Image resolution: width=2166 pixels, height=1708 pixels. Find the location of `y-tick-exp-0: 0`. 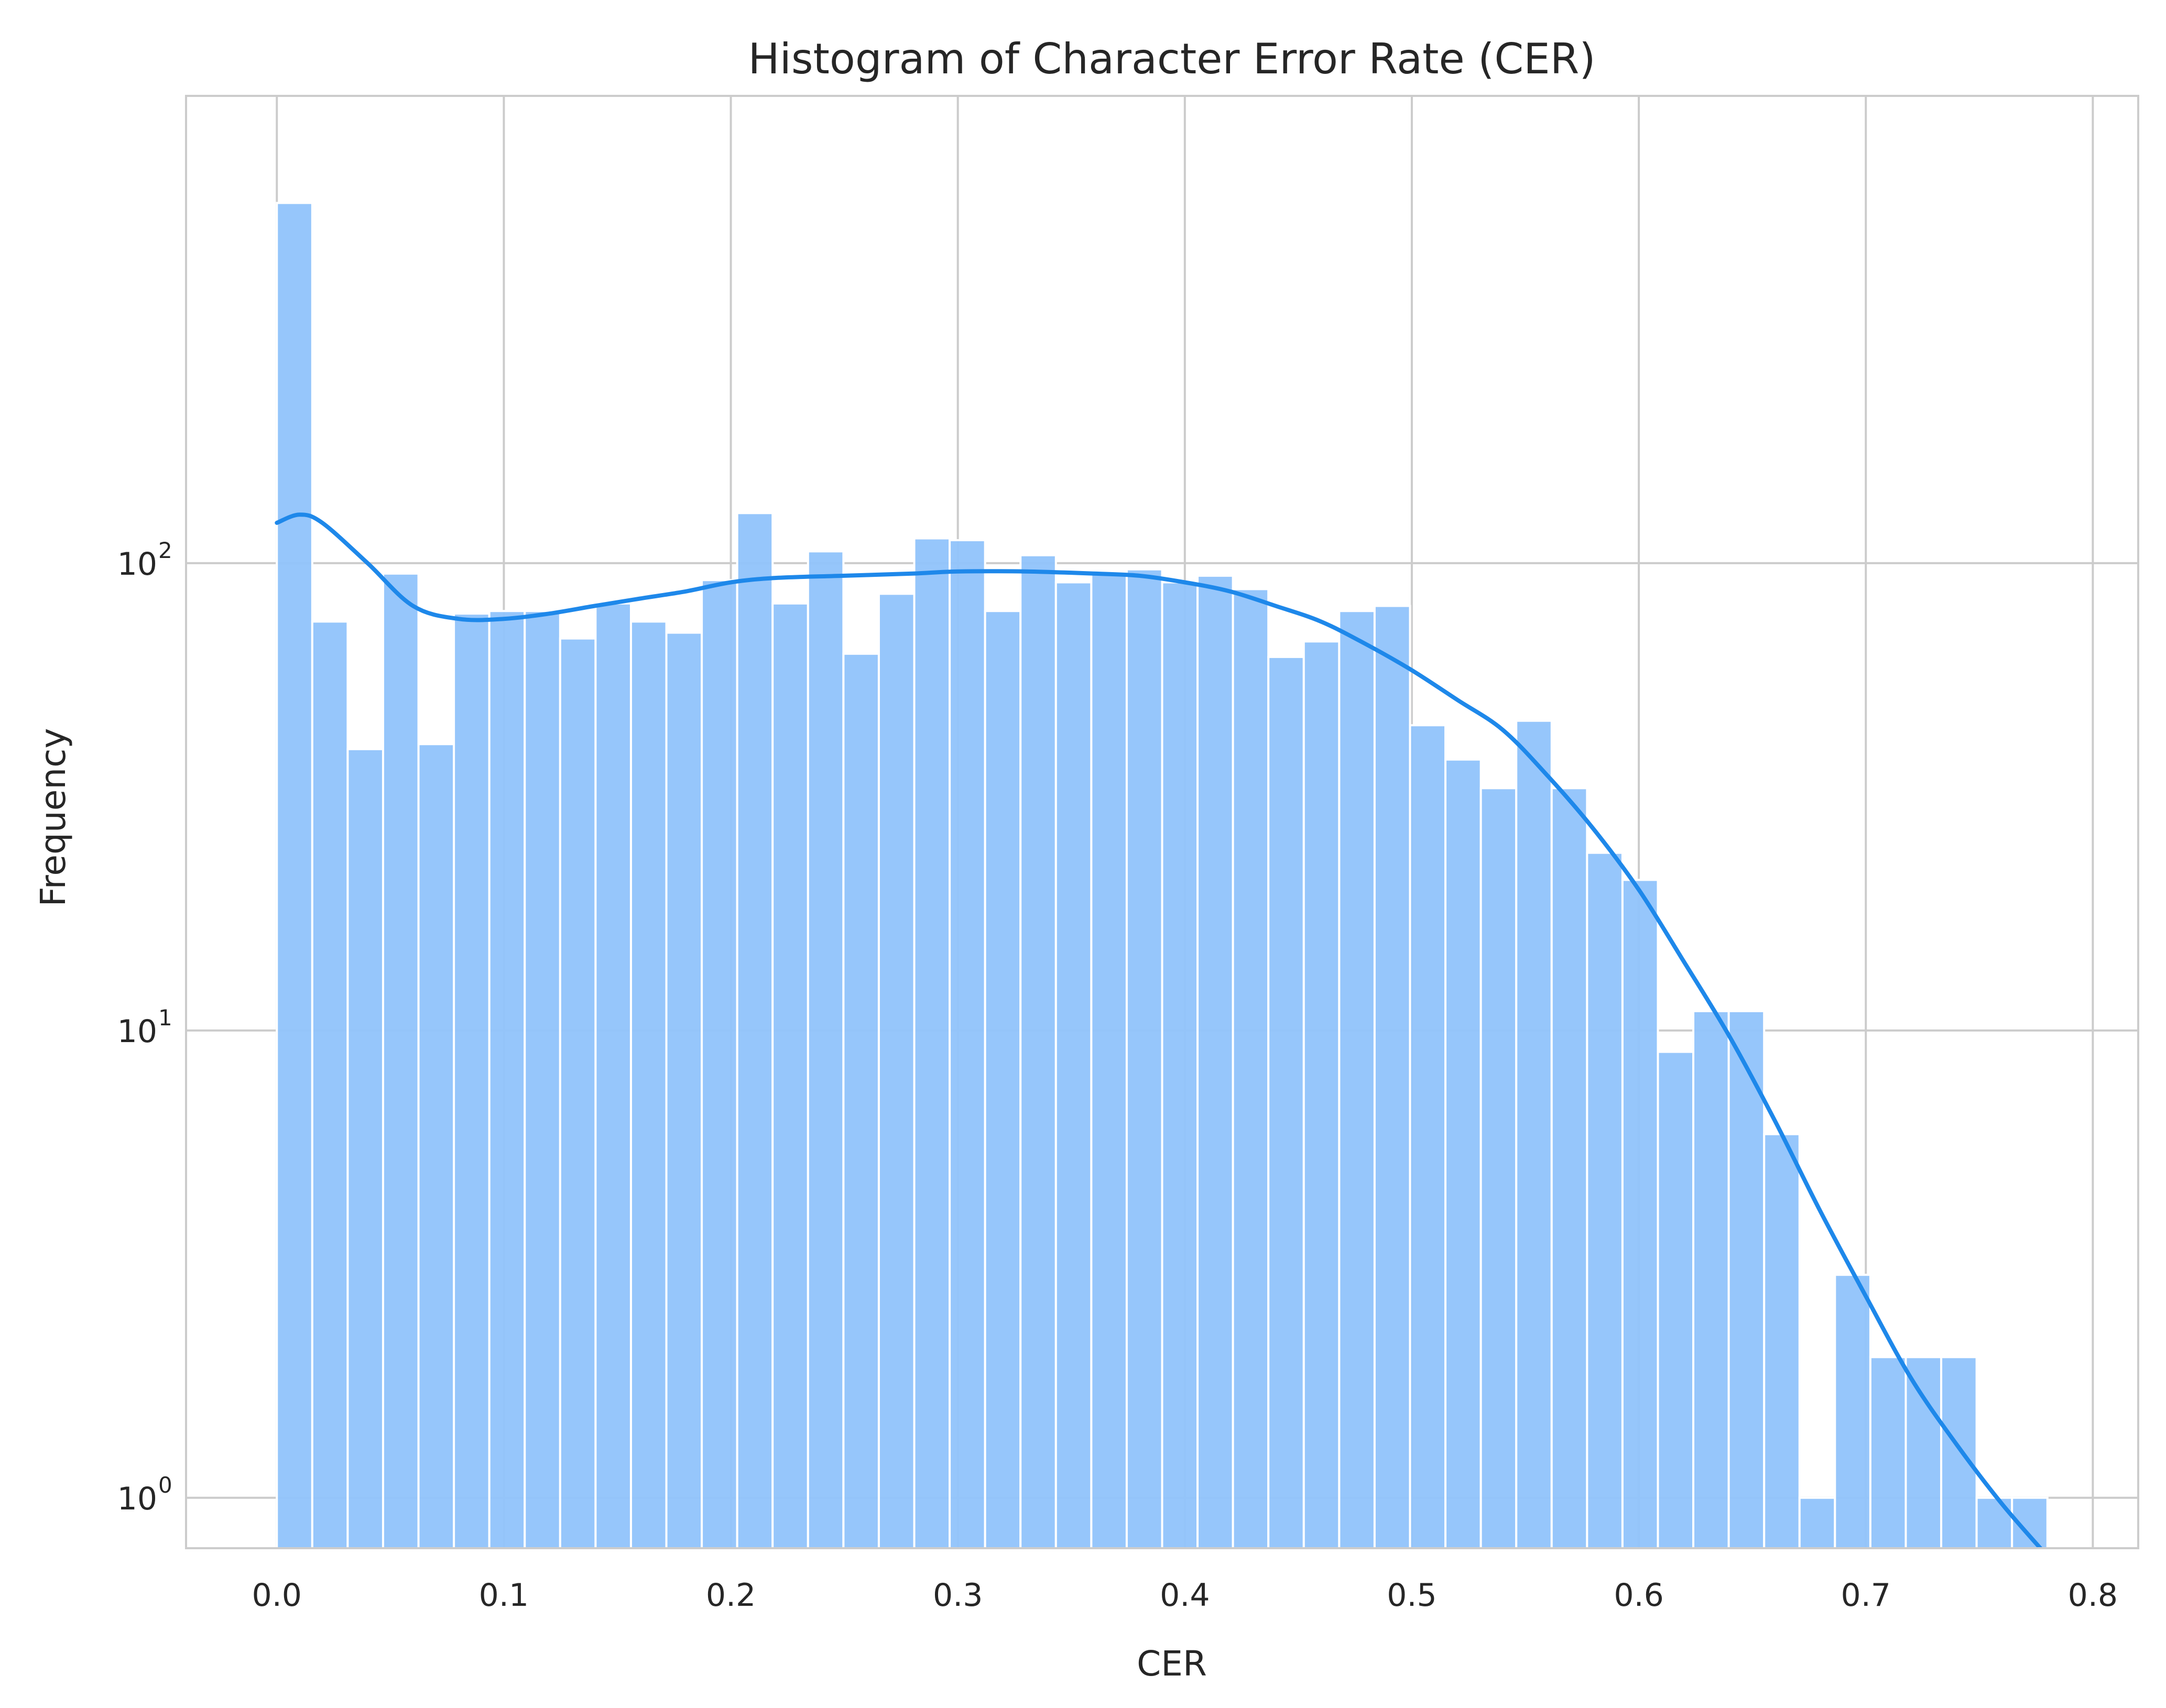

y-tick-exp-0: 0 is located at coordinates (165, 1485).